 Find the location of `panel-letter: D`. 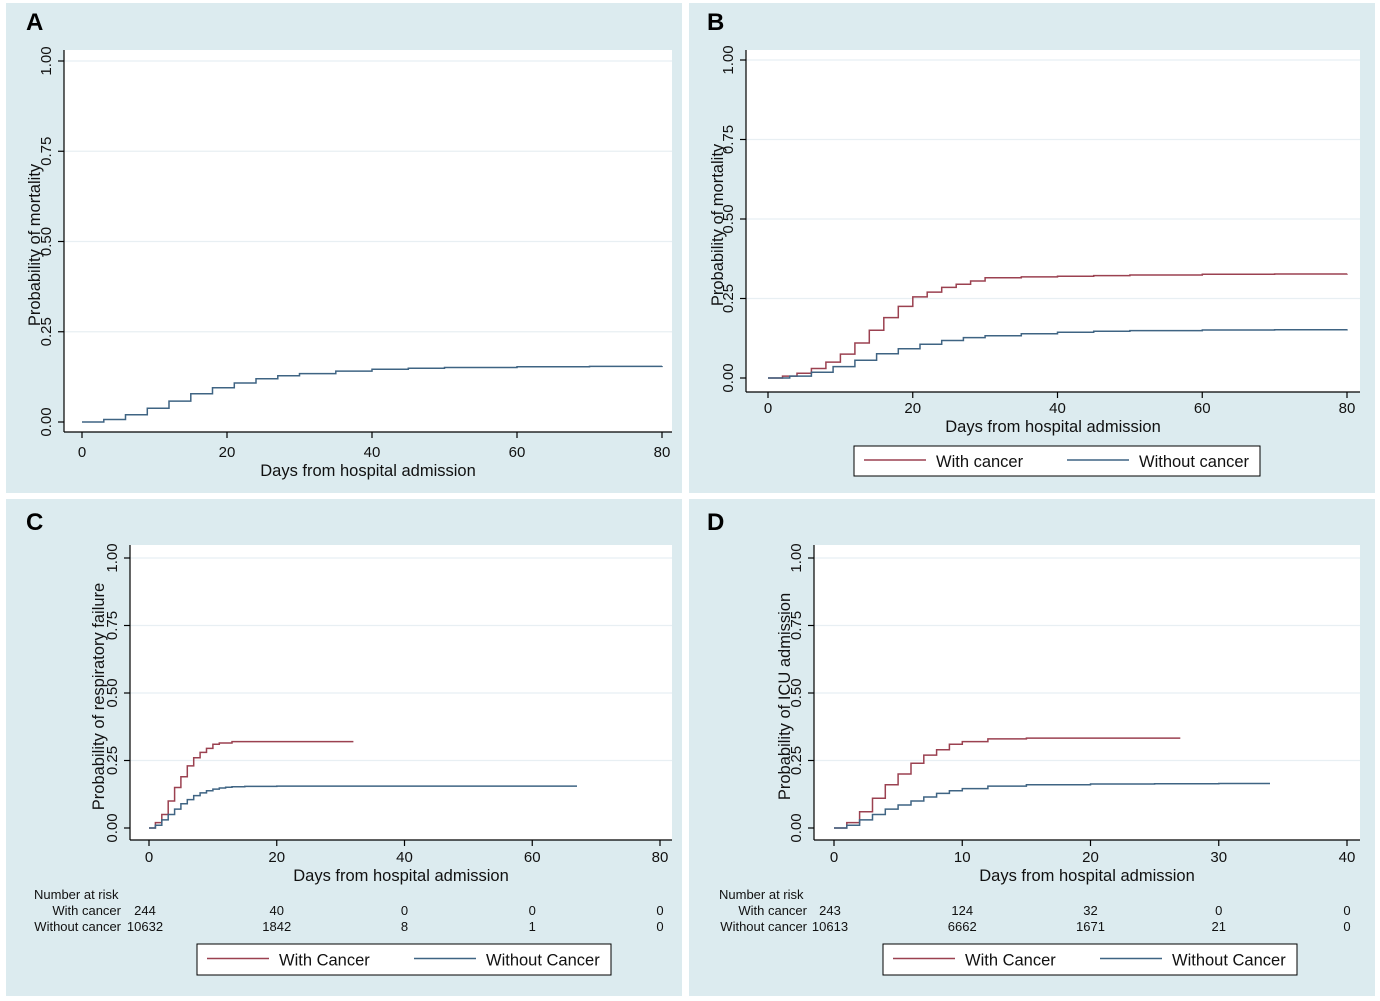

panel-letter: D is located at coordinates (715, 522).